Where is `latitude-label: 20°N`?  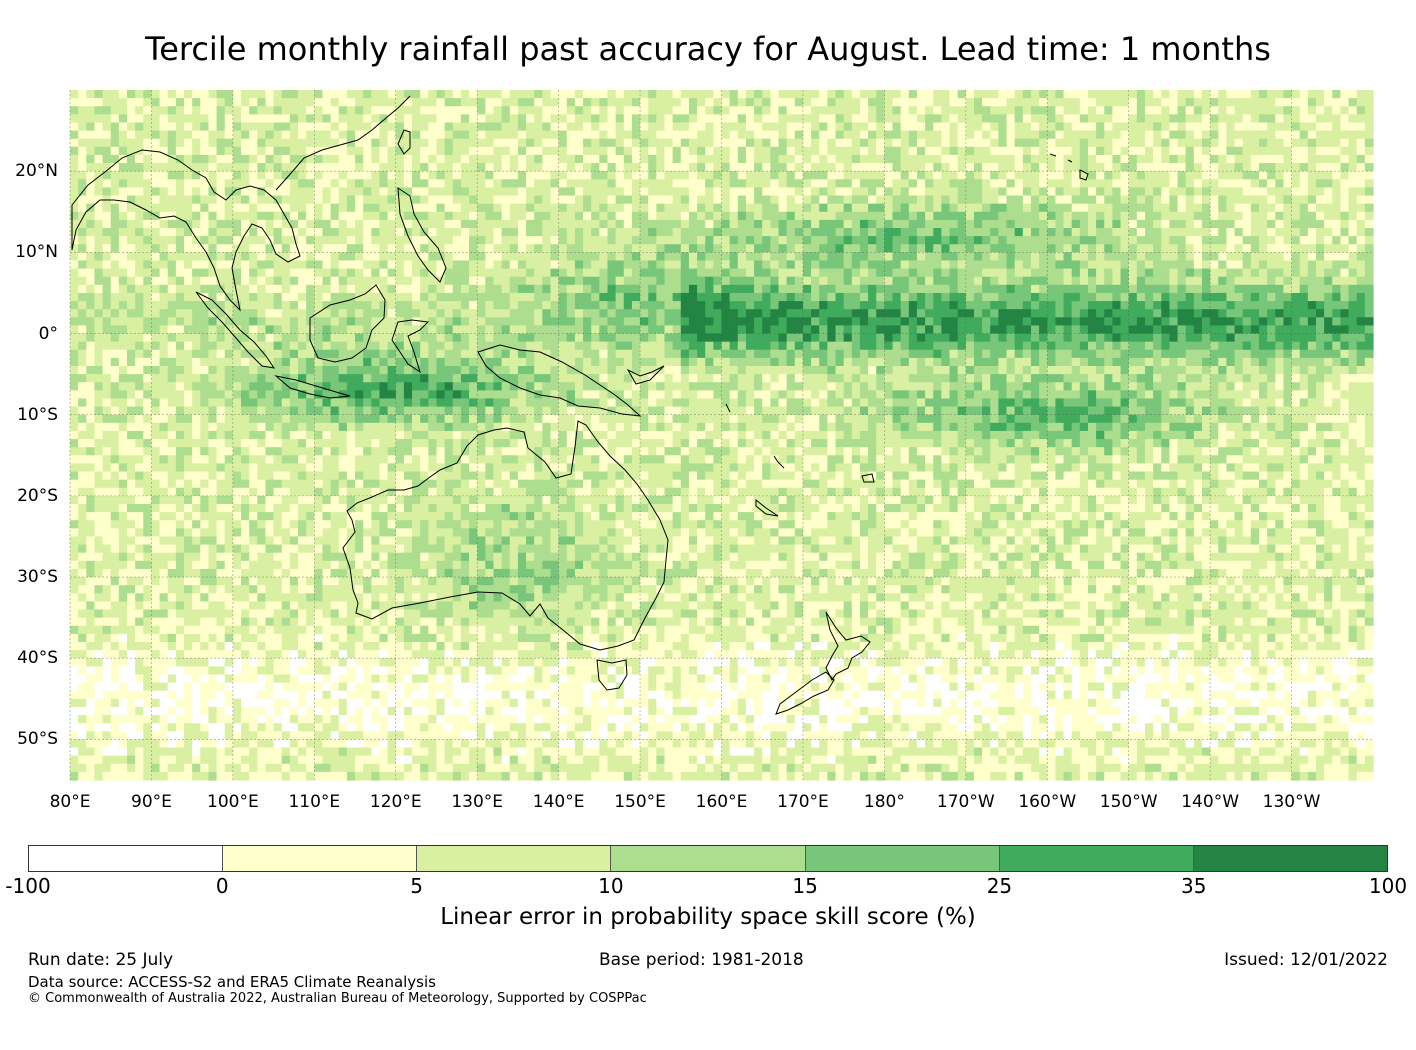
latitude-label: 20°N is located at coordinates (36, 171).